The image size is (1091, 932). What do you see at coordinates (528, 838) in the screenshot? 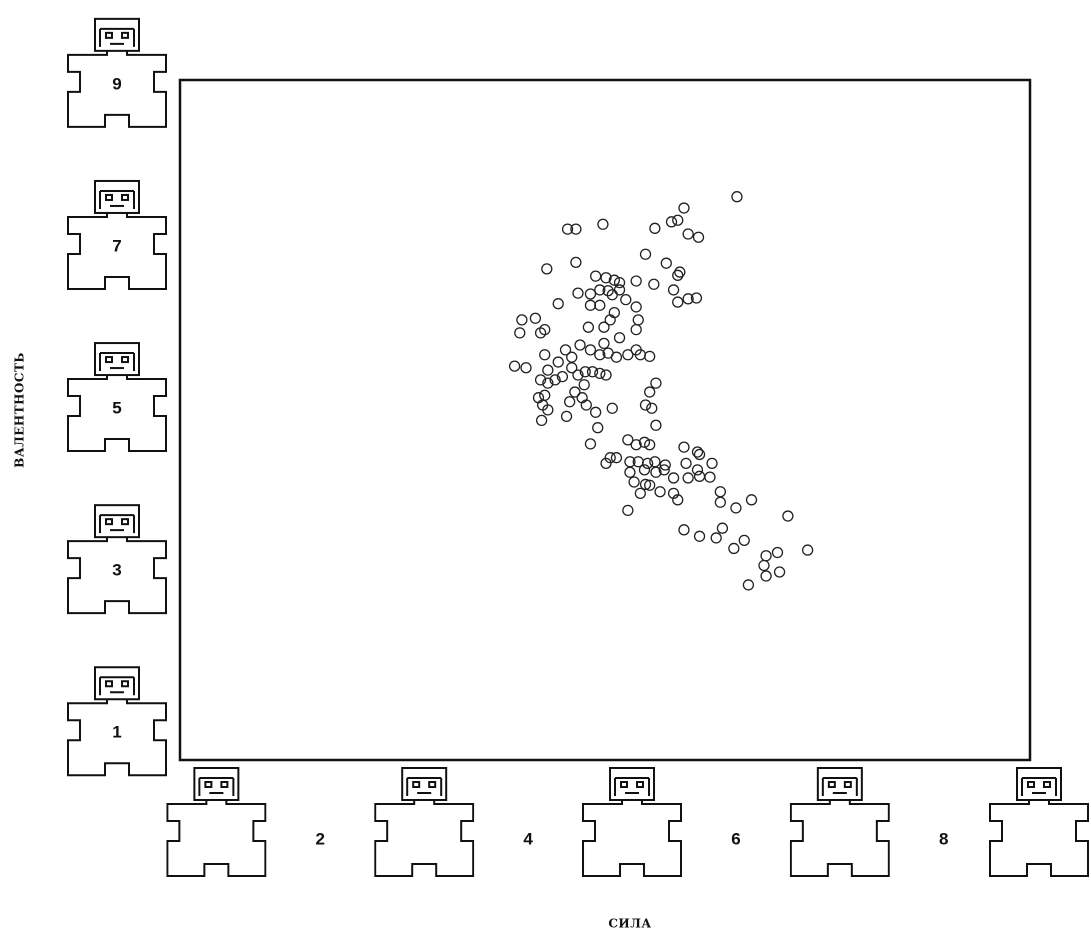
I see `x-tick-label: 4` at bounding box center [528, 838].